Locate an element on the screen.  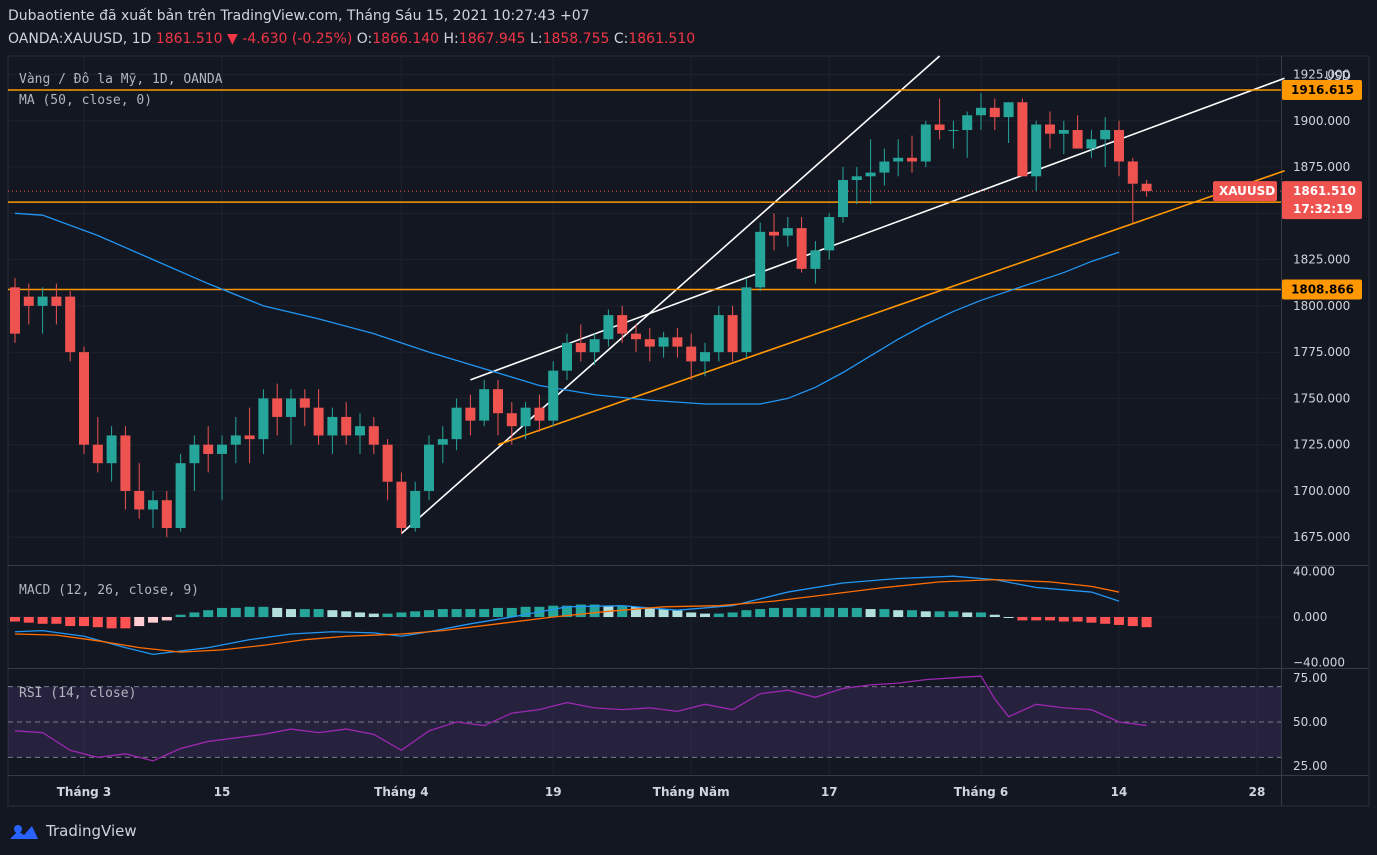
tradingview-branding: TradingView is located at coordinates (72, 831).